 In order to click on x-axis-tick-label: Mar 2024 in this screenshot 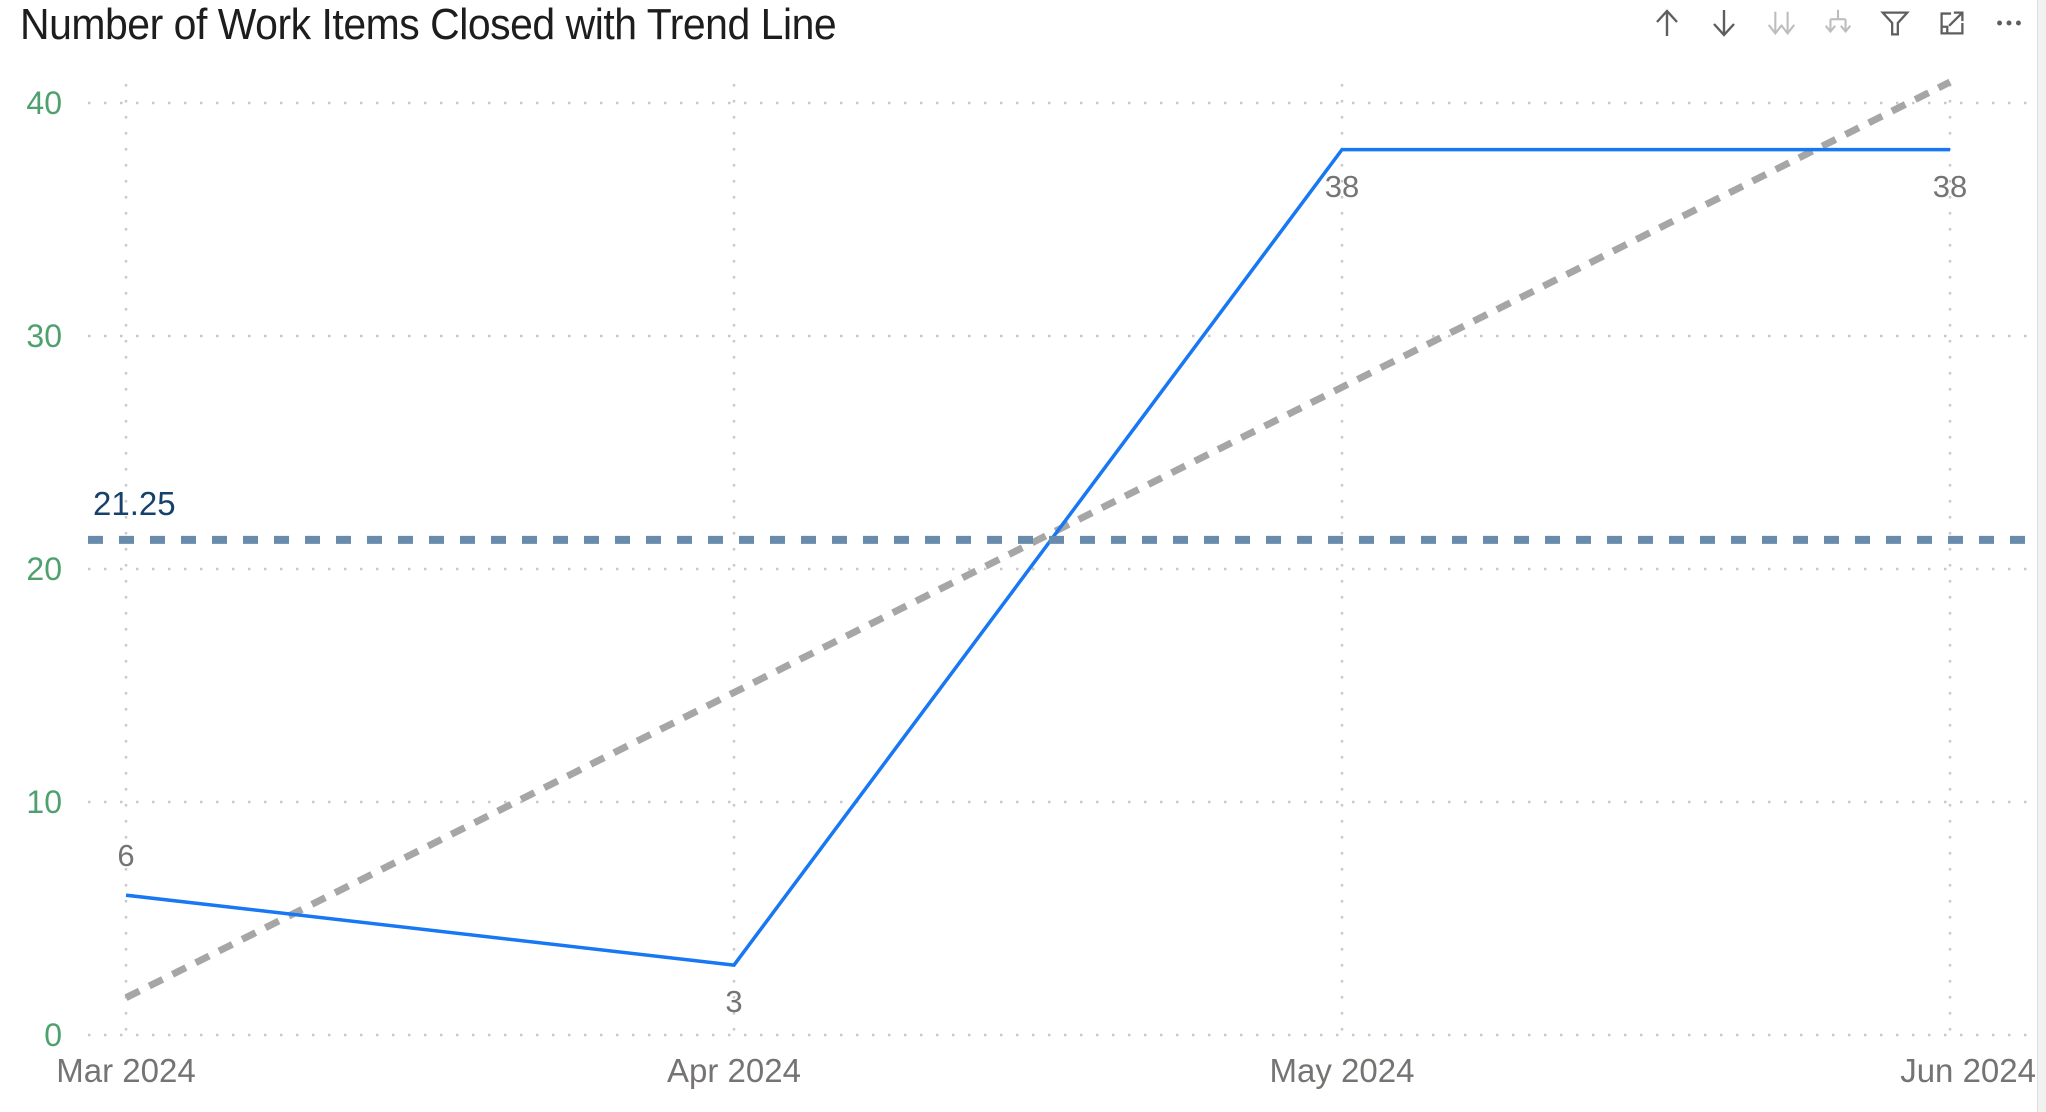, I will do `click(126, 1070)`.